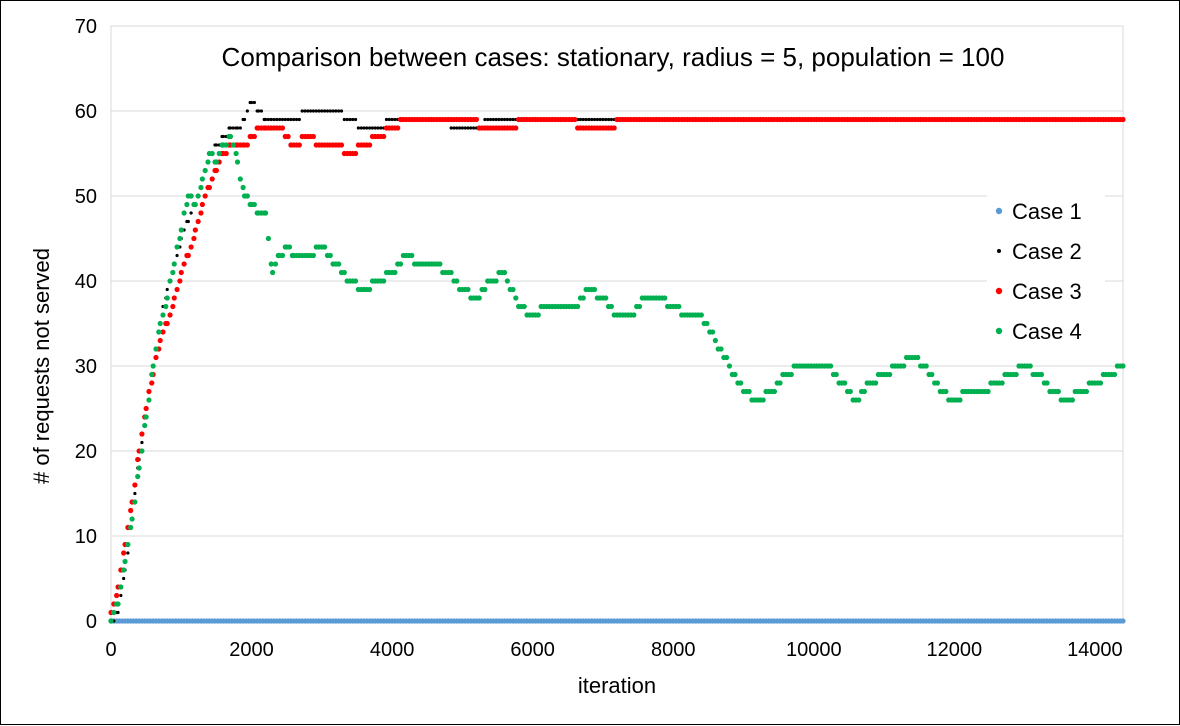 The height and width of the screenshot is (726, 1180). Describe the element at coordinates (1047, 251) in the screenshot. I see `legend-entry-label: Case 2` at that location.